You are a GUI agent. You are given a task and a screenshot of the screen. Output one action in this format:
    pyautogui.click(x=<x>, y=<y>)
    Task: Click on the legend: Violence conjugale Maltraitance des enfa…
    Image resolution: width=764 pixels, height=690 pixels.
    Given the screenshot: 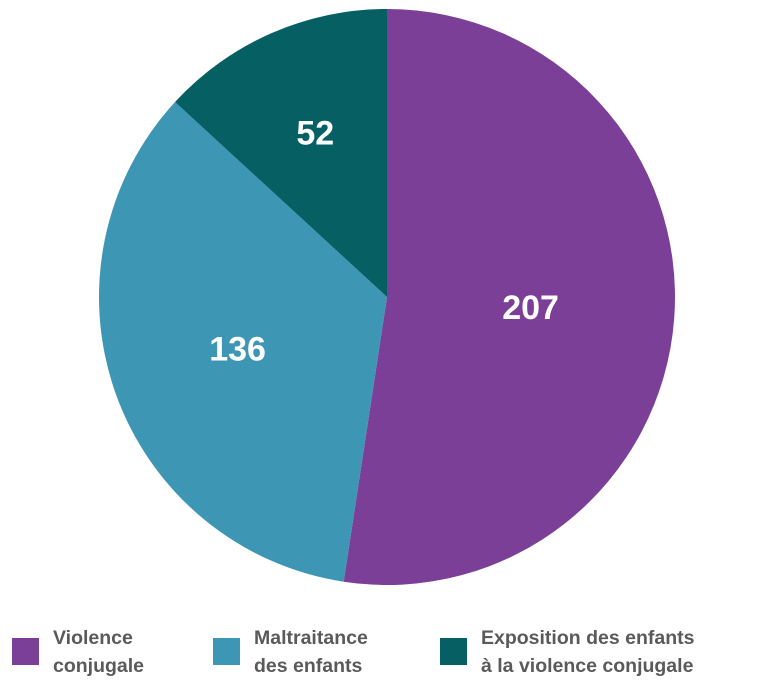 What is the action you would take?
    pyautogui.click(x=382, y=656)
    